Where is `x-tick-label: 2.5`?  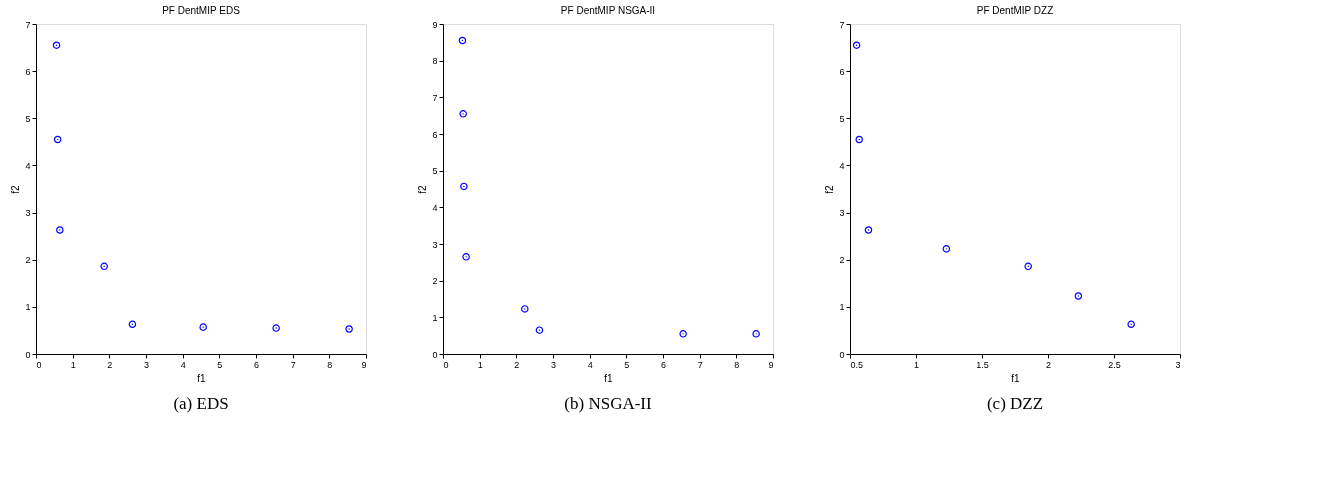 x-tick-label: 2.5 is located at coordinates (1114, 364).